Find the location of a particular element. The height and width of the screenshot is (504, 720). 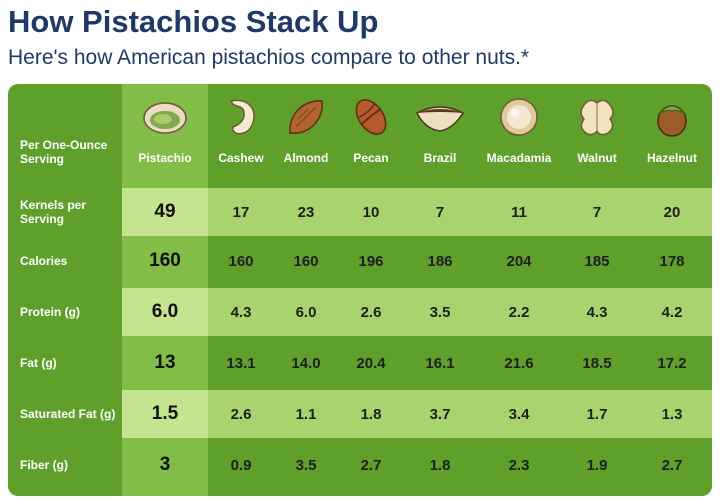

column-header: Cashew is located at coordinates (241, 158).